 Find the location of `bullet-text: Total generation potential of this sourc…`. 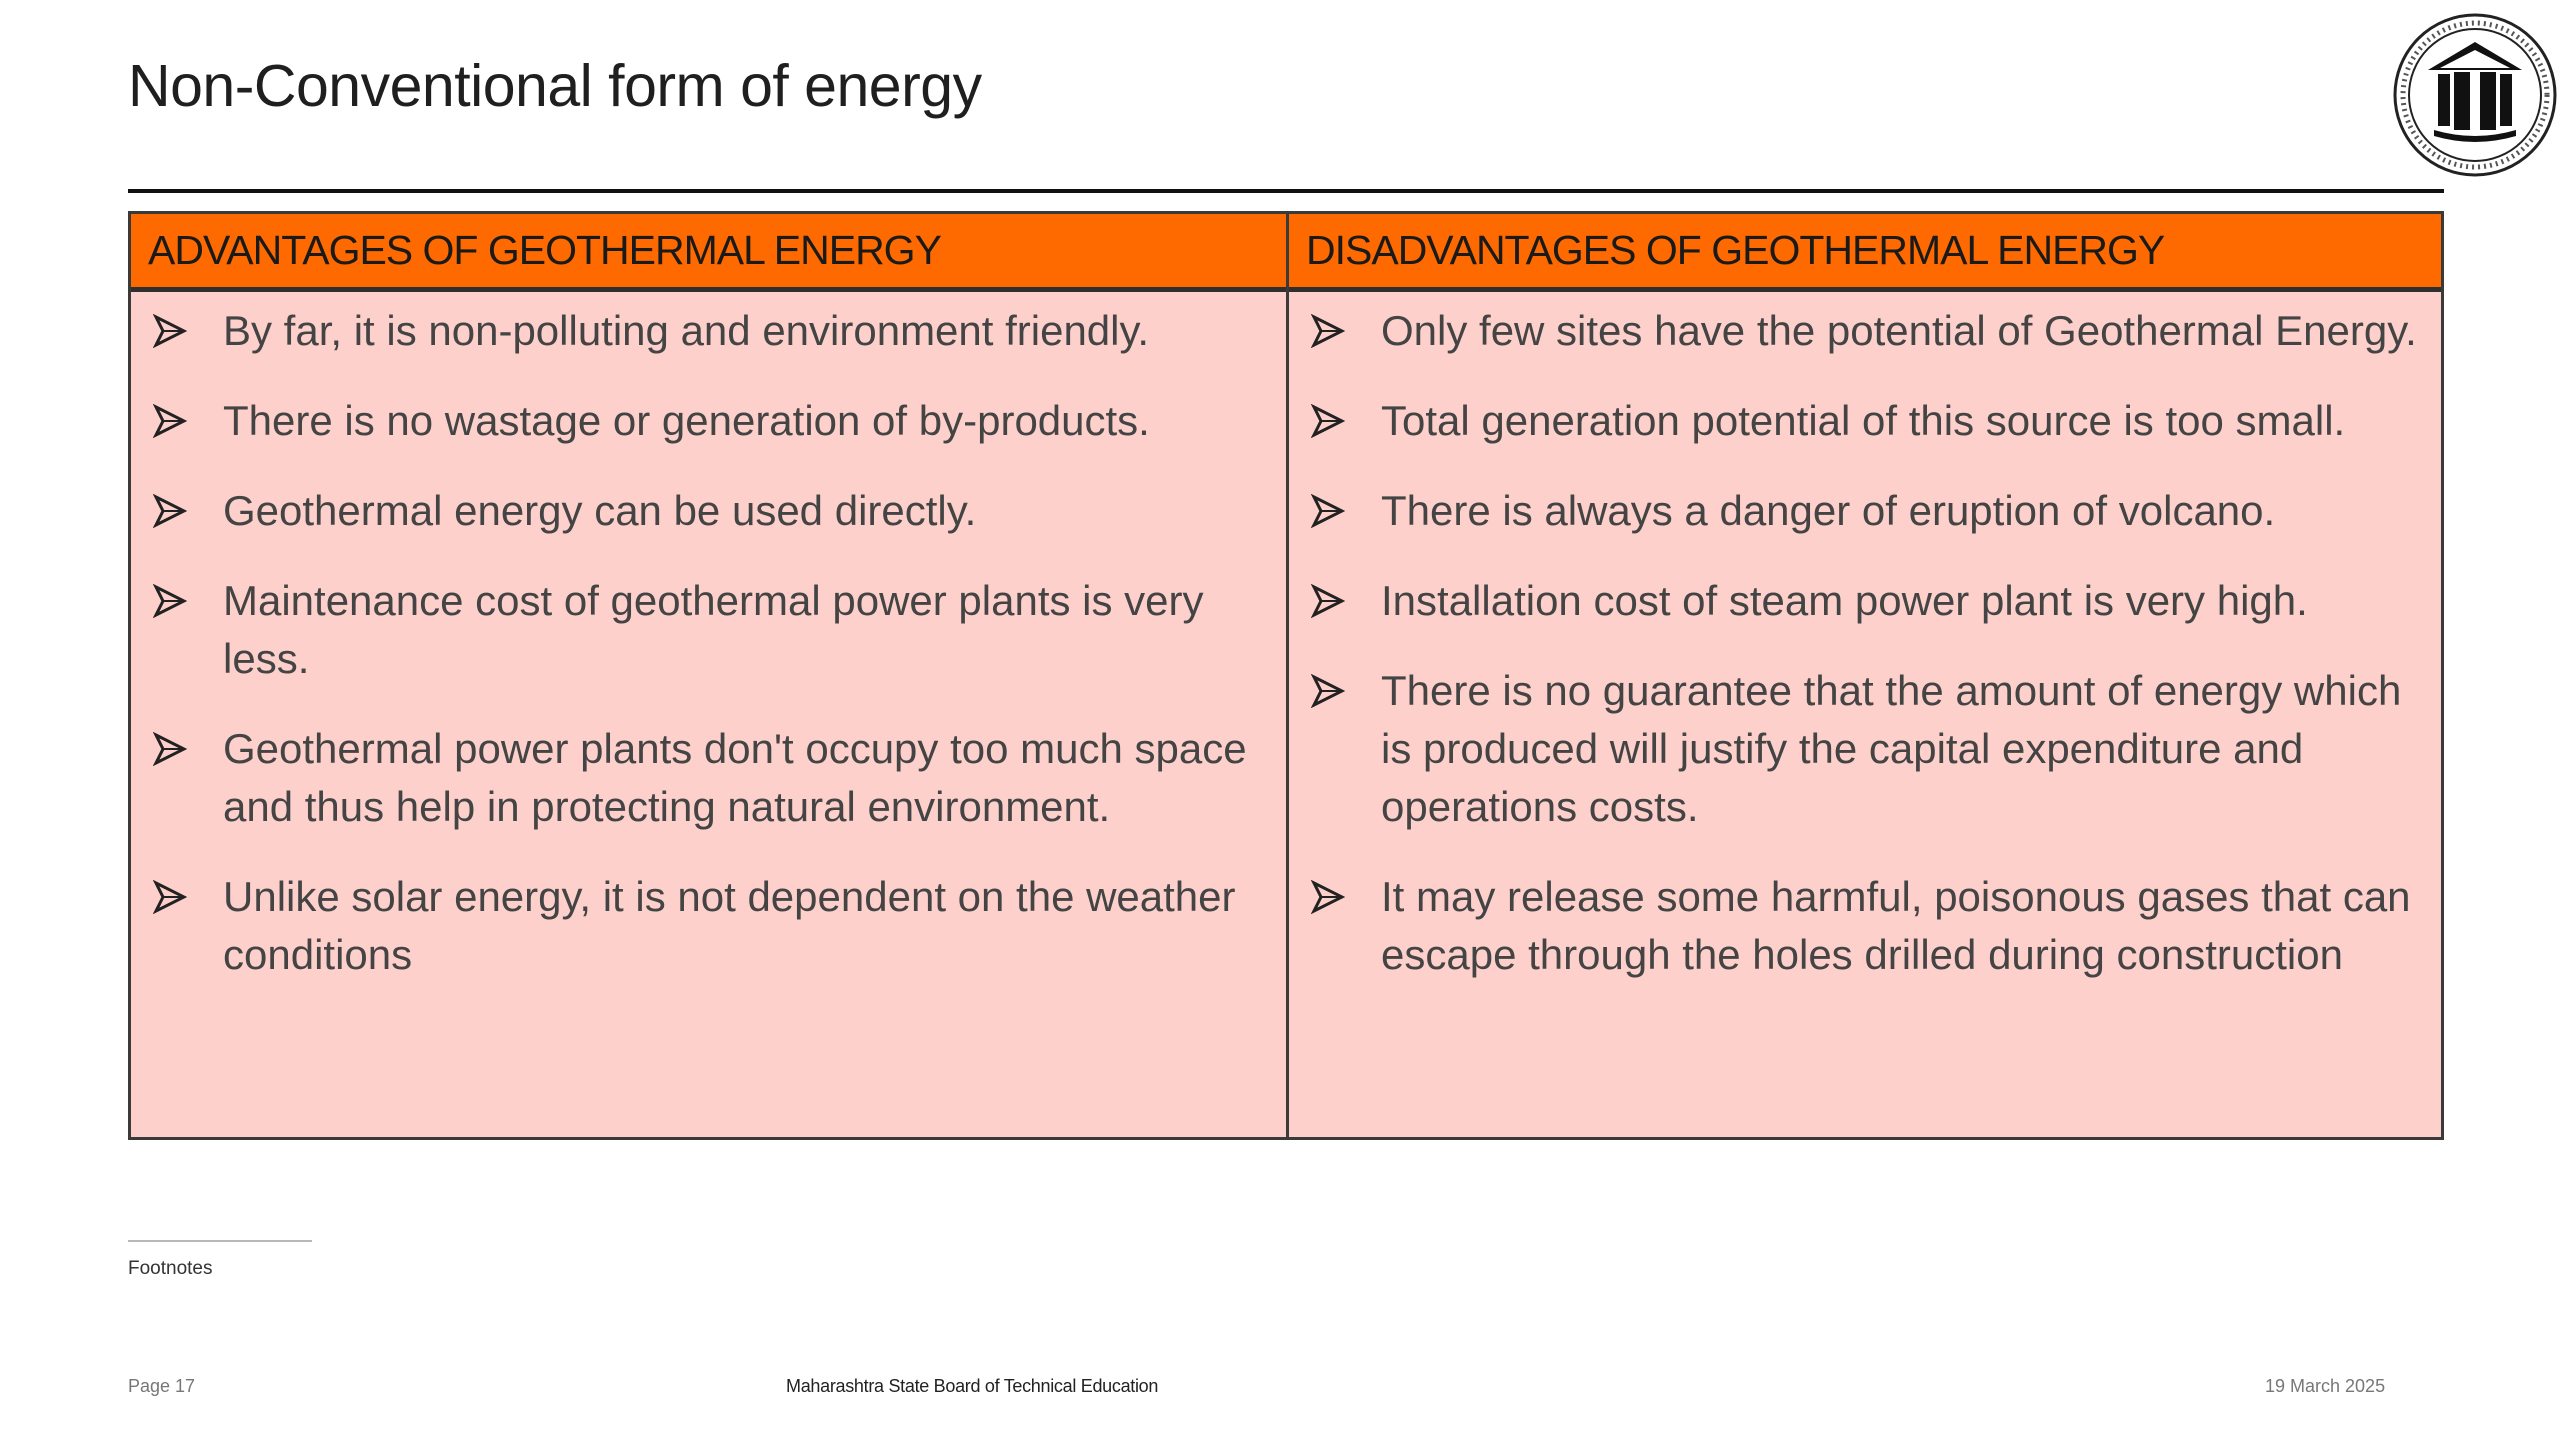

bullet-text: Total generation potential of this sourc… is located at coordinates (1863, 420).